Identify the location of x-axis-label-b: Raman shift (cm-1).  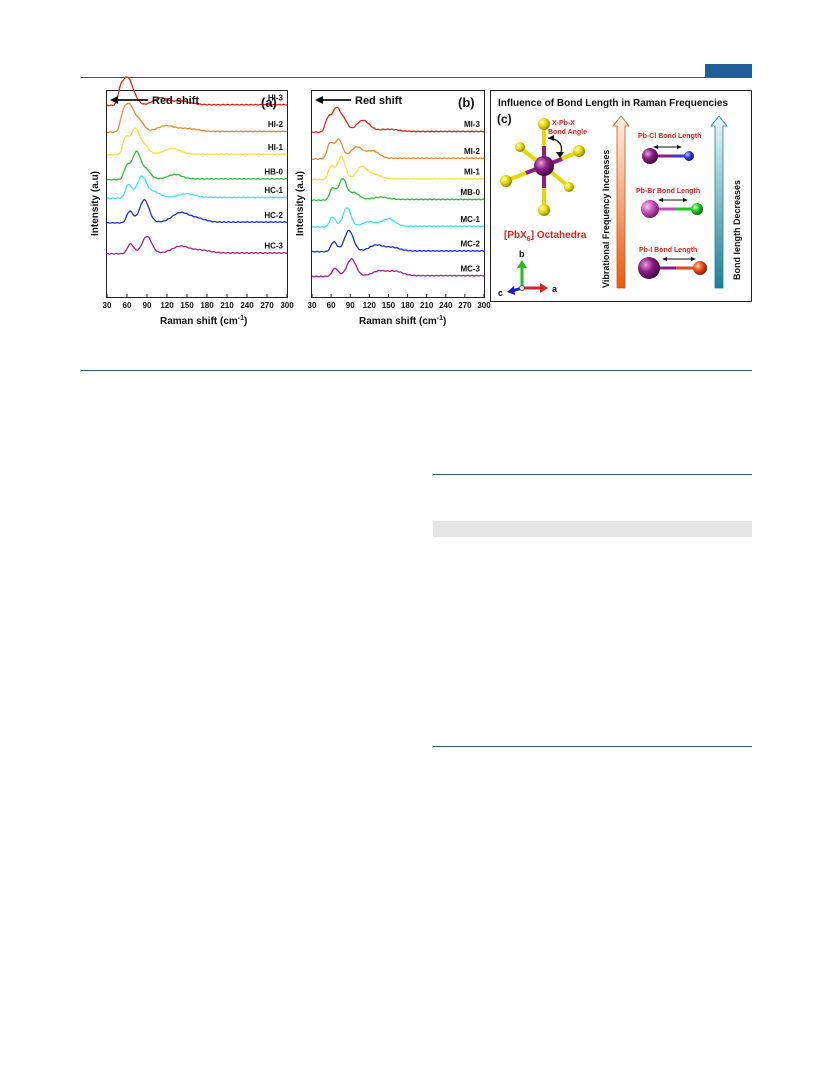
(402, 321).